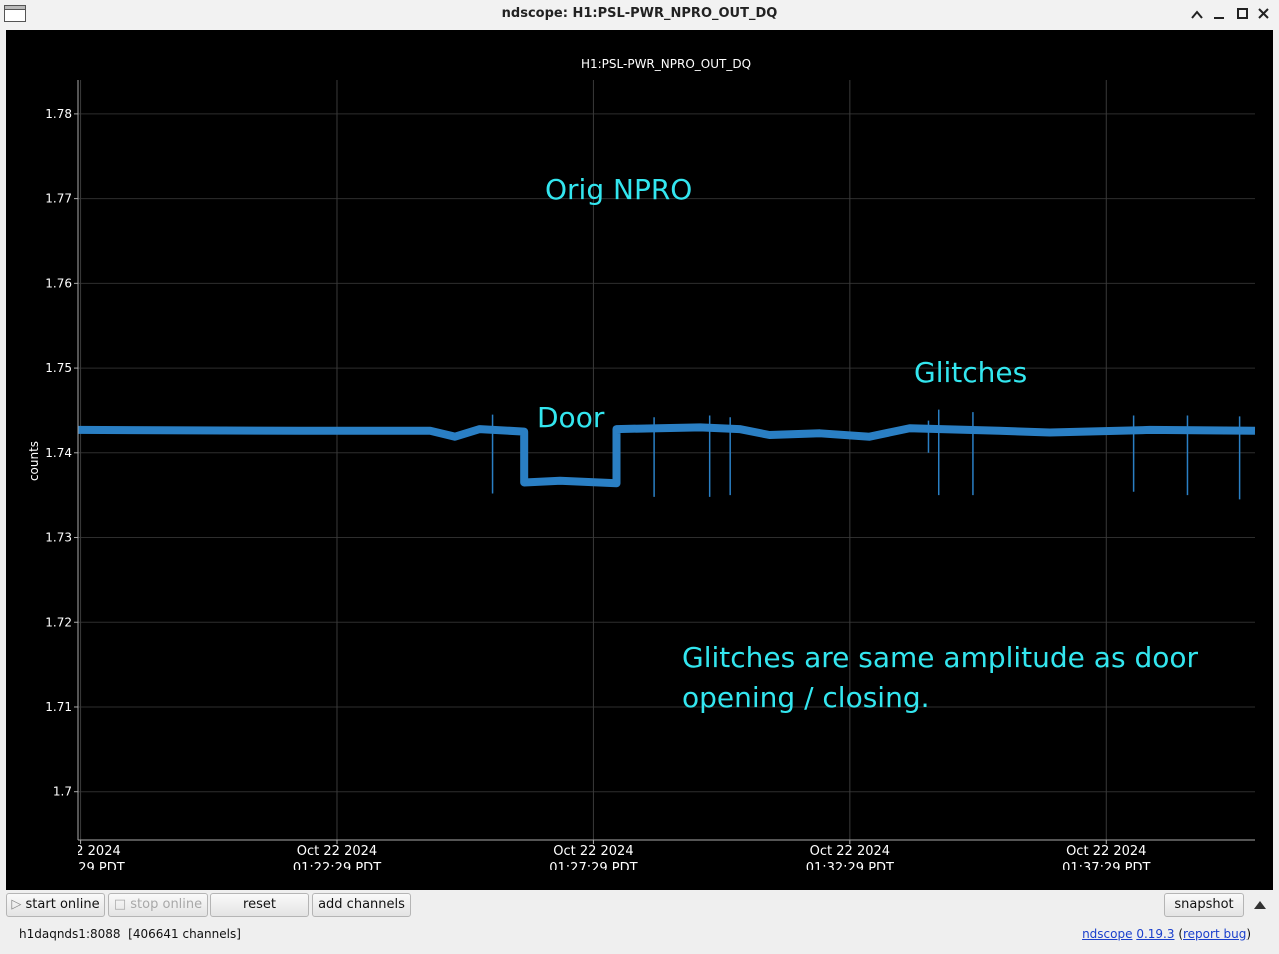 The height and width of the screenshot is (954, 1279). Describe the element at coordinates (1180, 934) in the screenshot. I see `paren: (` at that location.